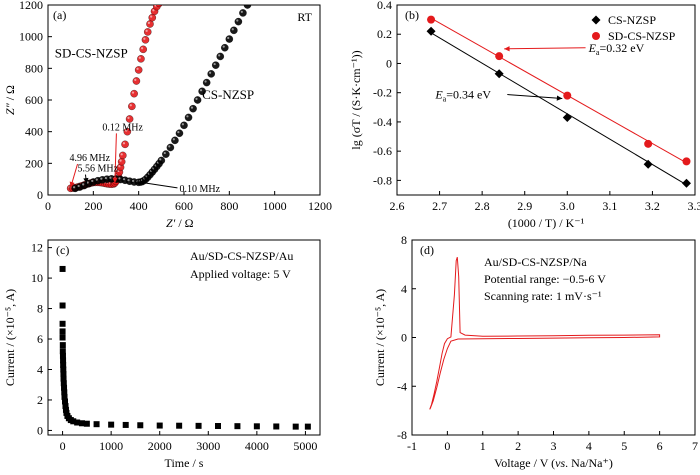  Describe the element at coordinates (184, 463) in the screenshot. I see `x-axis-label: Time / s` at that location.